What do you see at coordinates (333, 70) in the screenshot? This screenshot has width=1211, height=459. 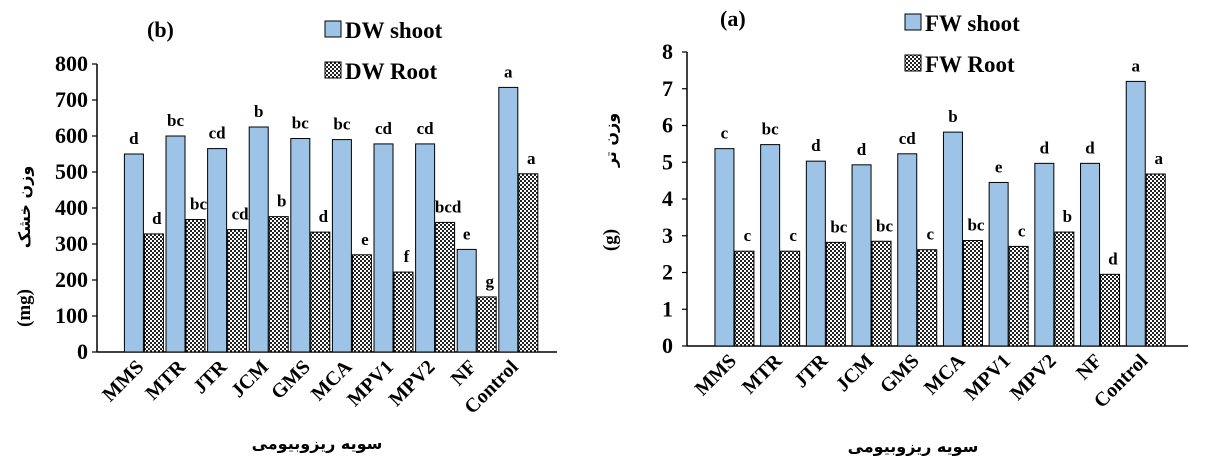 I see `legend-dw-root-swatch` at bounding box center [333, 70].